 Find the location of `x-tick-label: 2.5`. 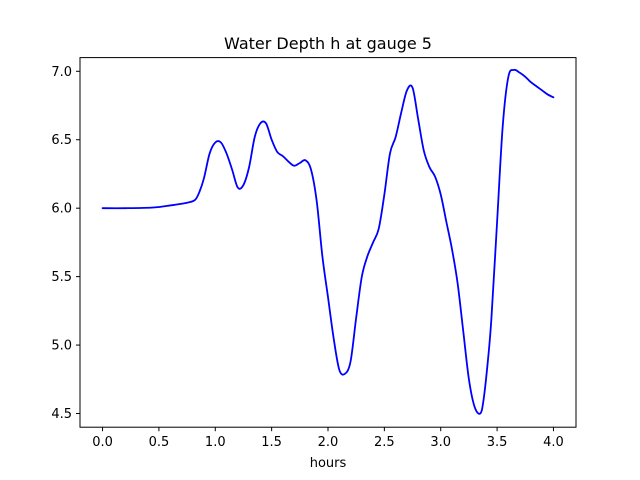

x-tick-label: 2.5 is located at coordinates (384, 442).